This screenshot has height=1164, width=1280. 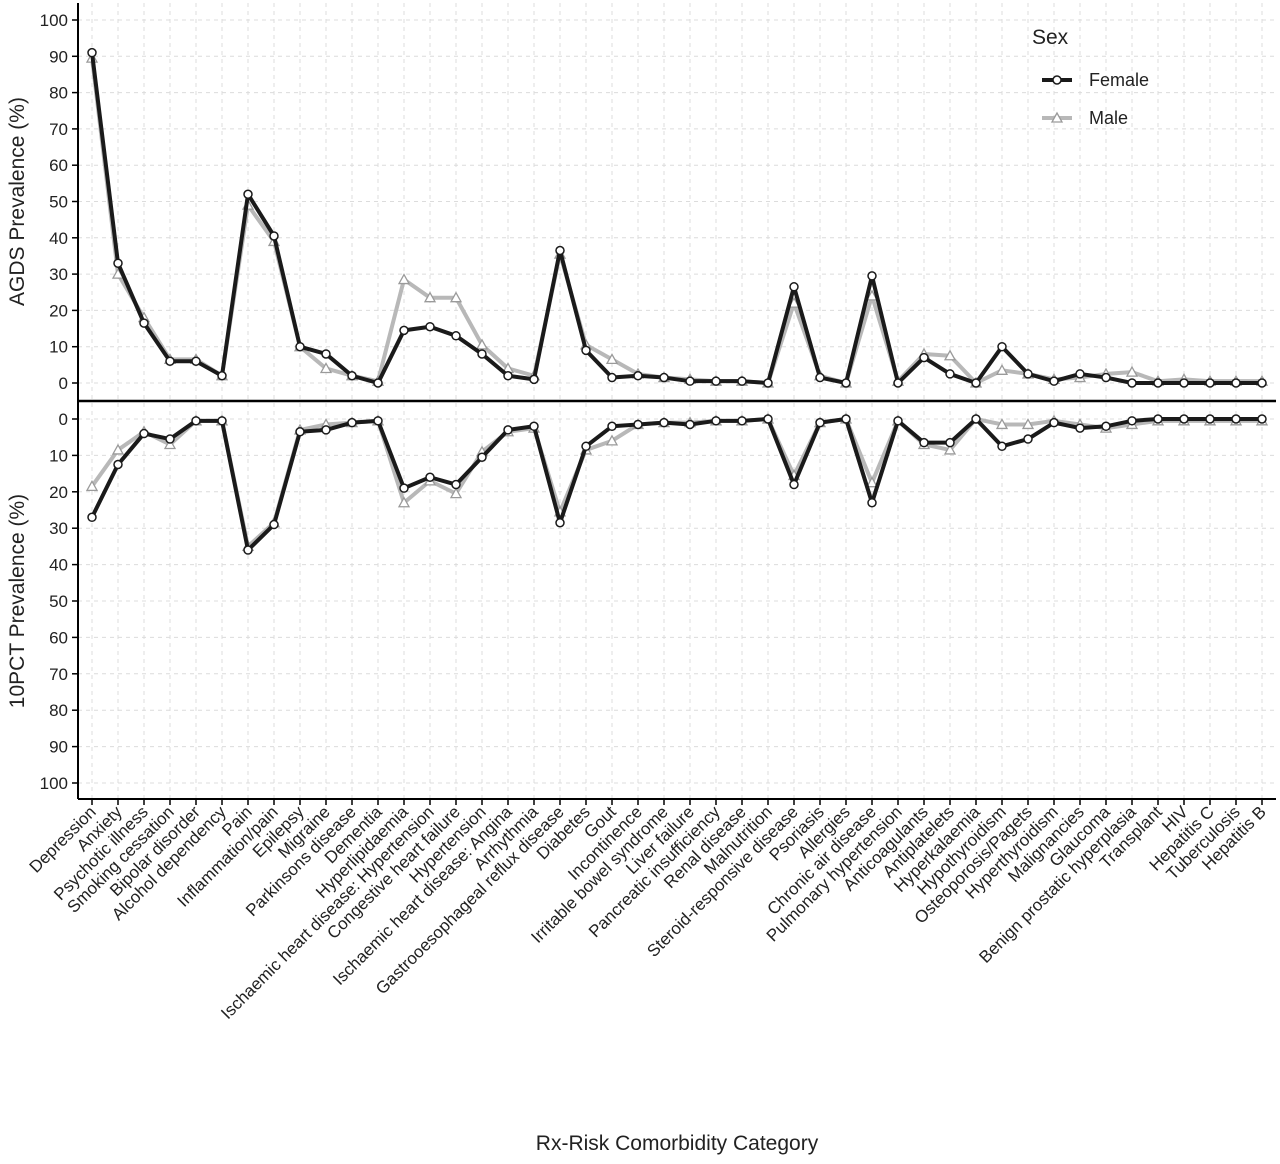 What do you see at coordinates (58, 710) in the screenshot?
I see `y-tick-label-bottom: 80` at bounding box center [58, 710].